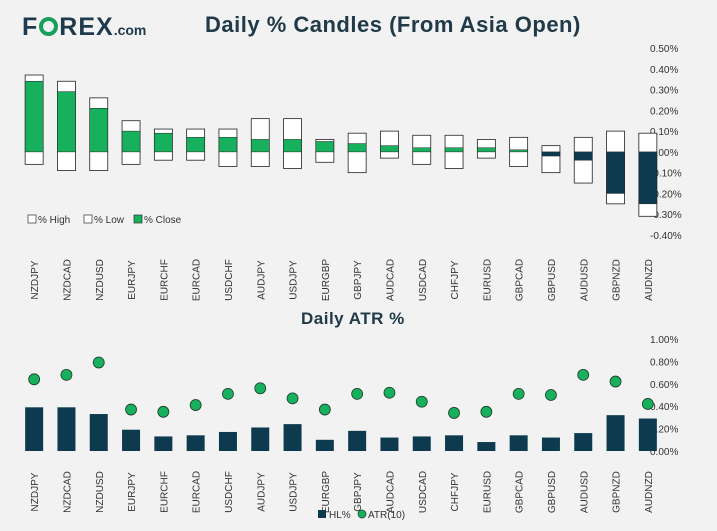 This screenshot has height=531, width=717. What do you see at coordinates (132, 492) in the screenshot?
I see `atr-xtick-label: EURJPY` at bounding box center [132, 492].